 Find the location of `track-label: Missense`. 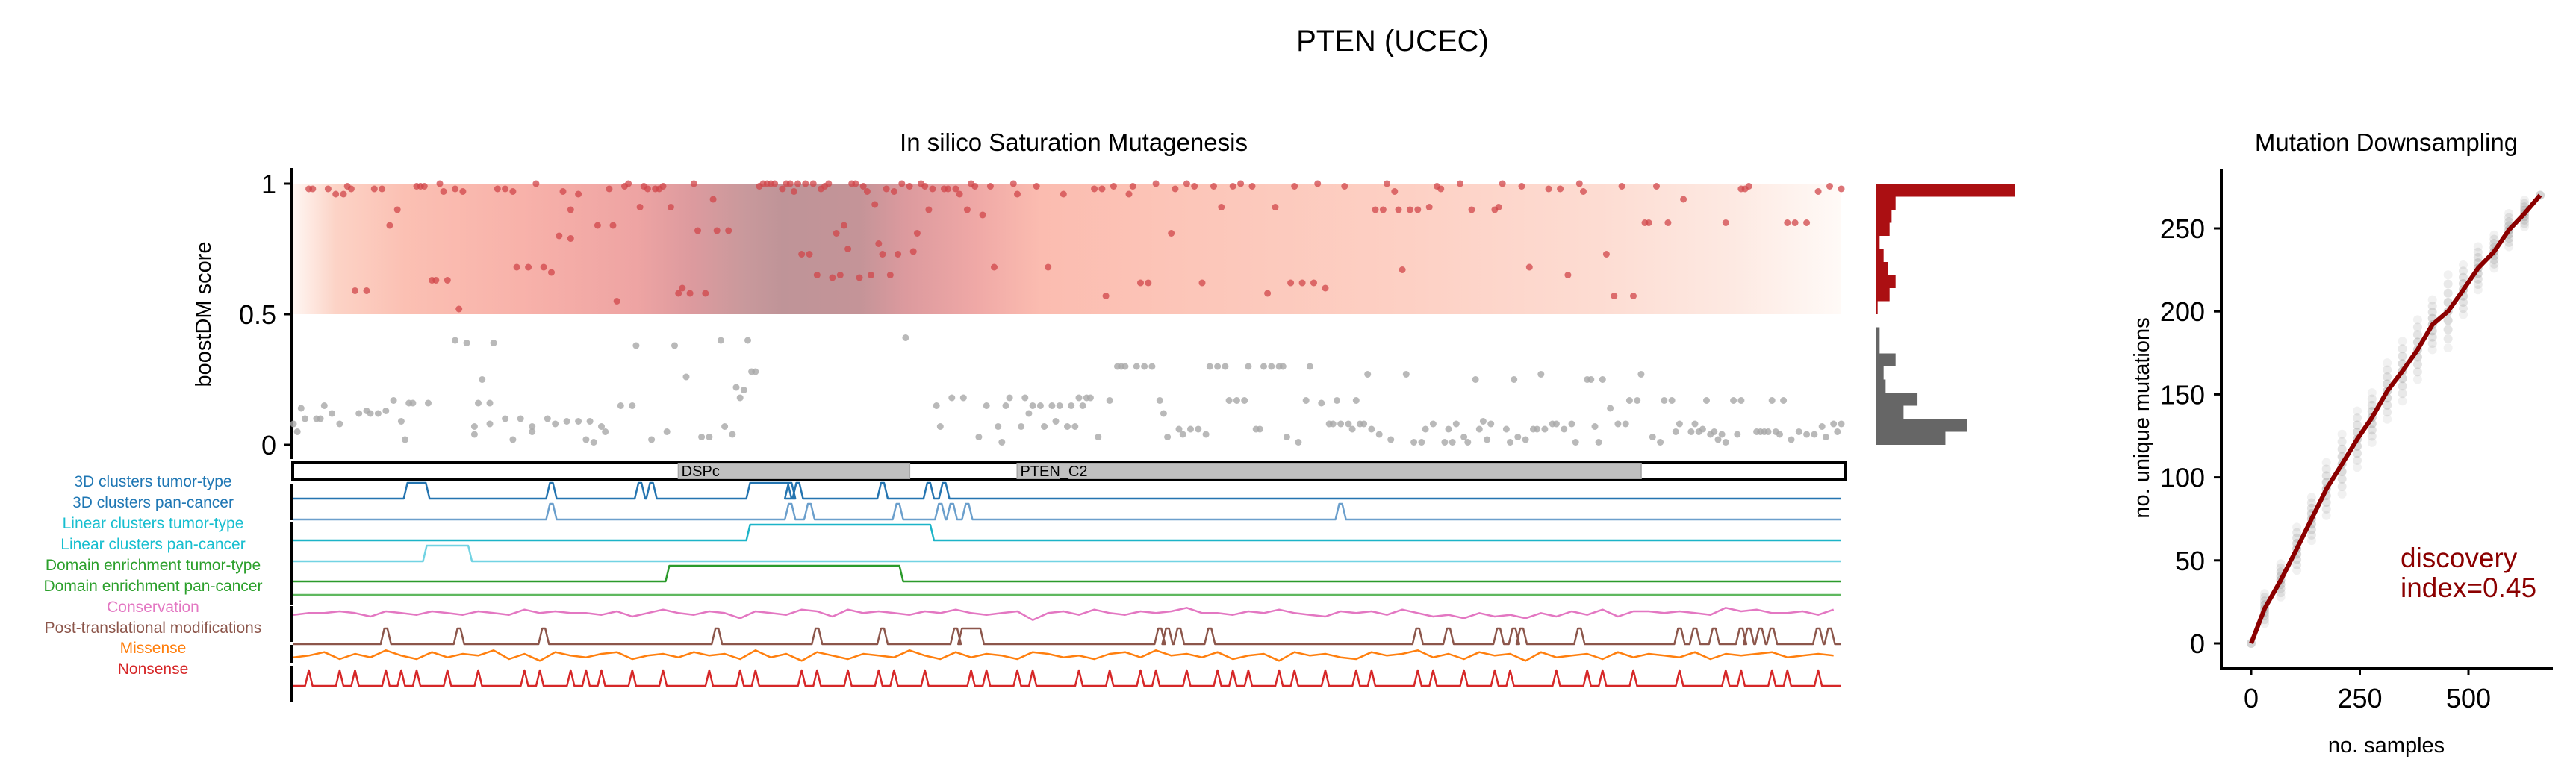

track-label: Missense is located at coordinates (153, 648).